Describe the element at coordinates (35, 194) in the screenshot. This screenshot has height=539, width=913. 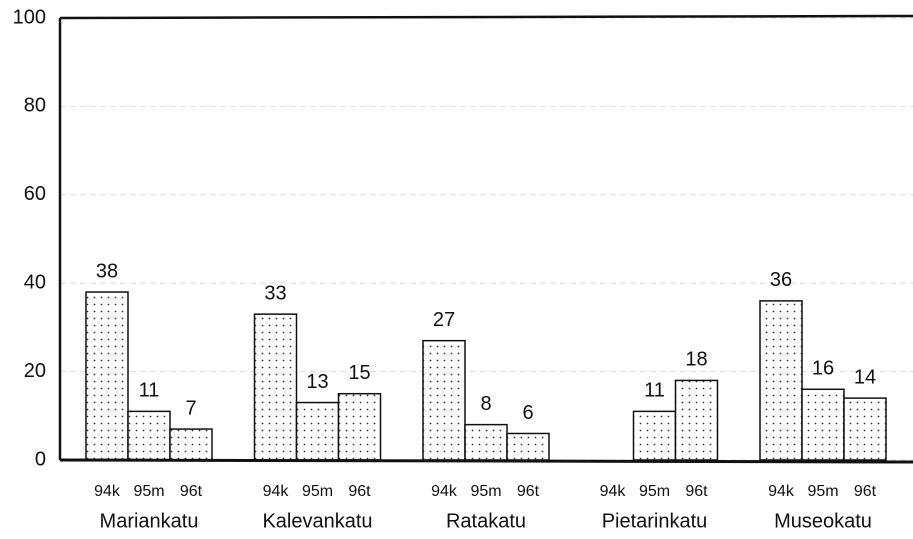
I see `y-tick-label: 60` at that location.